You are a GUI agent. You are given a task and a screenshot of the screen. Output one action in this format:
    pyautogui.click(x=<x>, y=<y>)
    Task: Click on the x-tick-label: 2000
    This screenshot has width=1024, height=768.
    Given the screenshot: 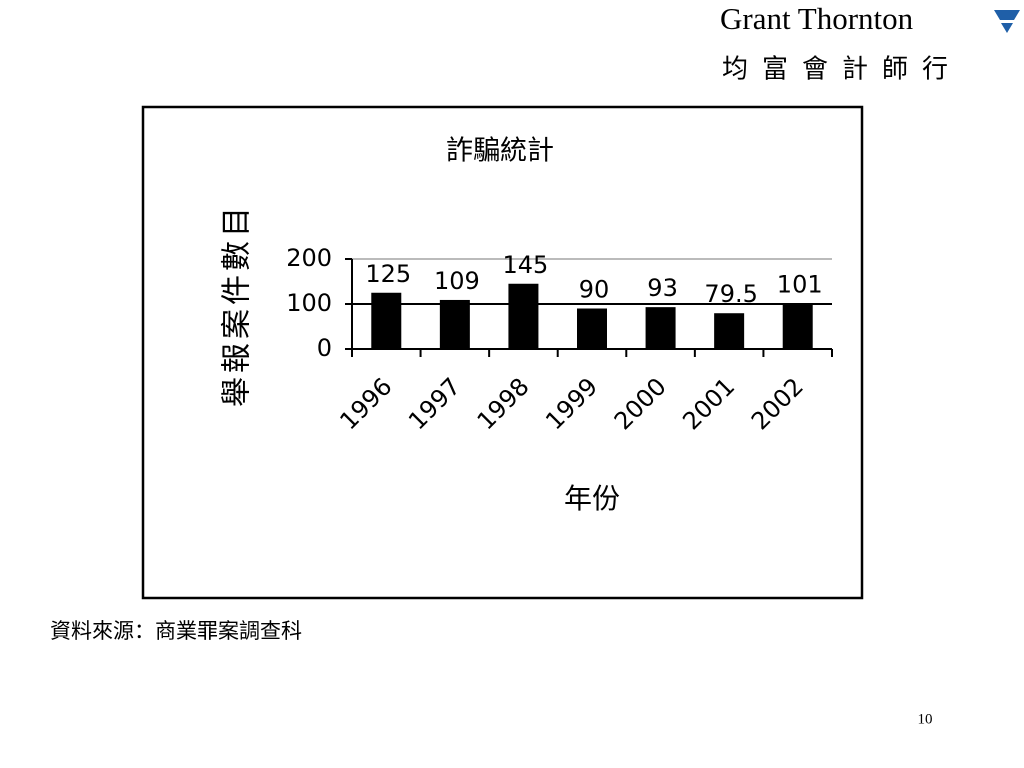 What is the action you would take?
    pyautogui.click(x=640, y=403)
    